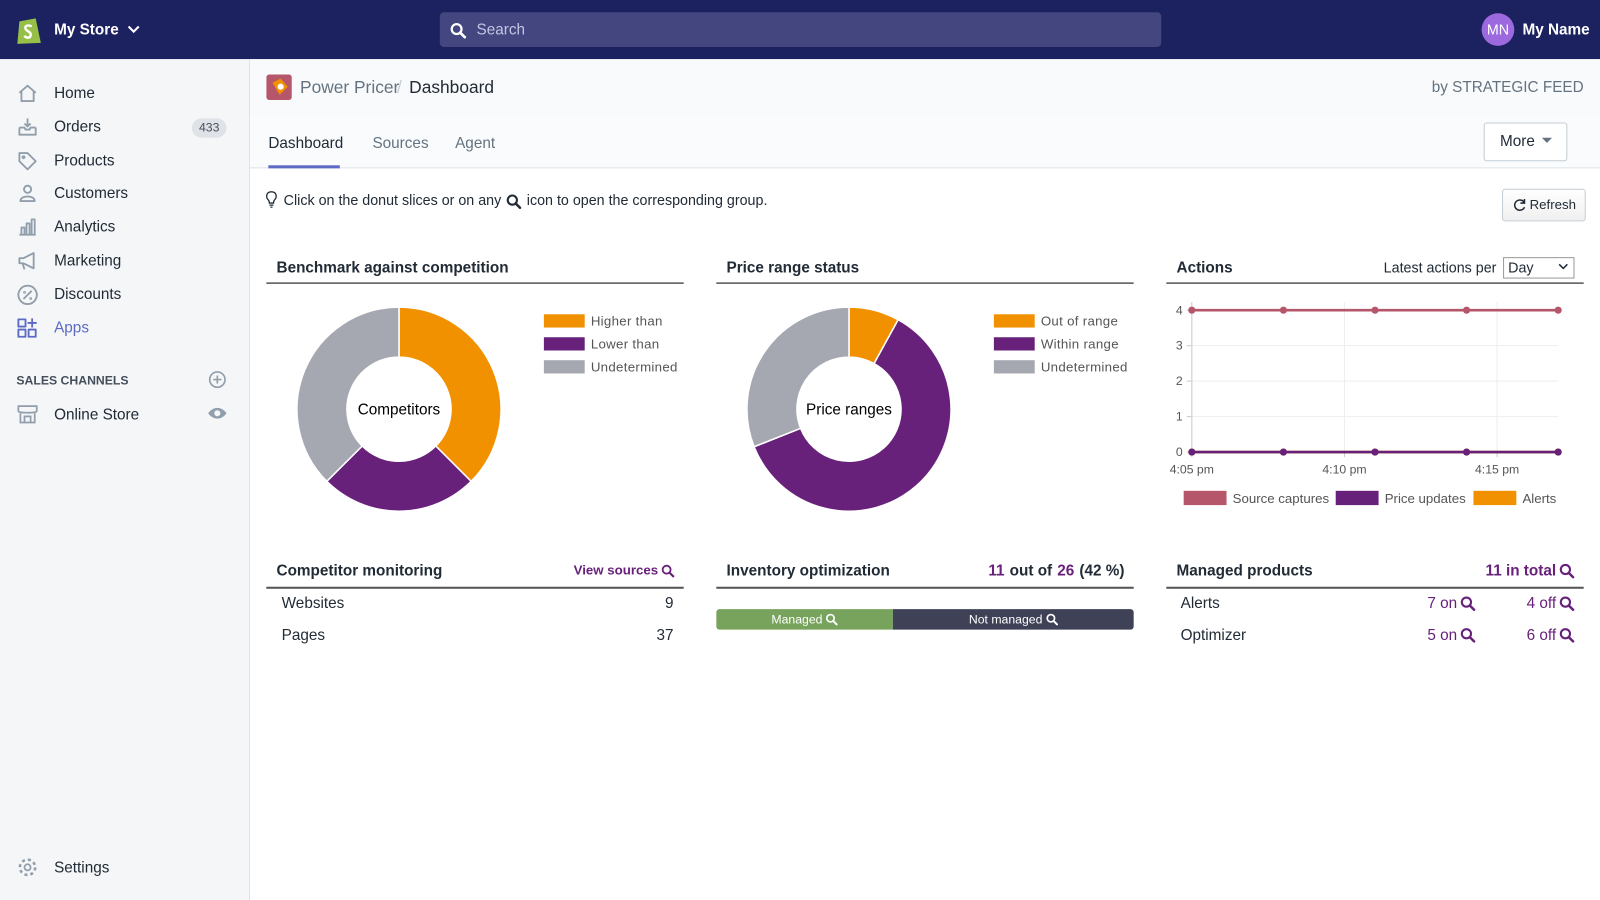 This screenshot has width=1600, height=900. What do you see at coordinates (1179, 310) in the screenshot?
I see `y-tick-label: 4` at bounding box center [1179, 310].